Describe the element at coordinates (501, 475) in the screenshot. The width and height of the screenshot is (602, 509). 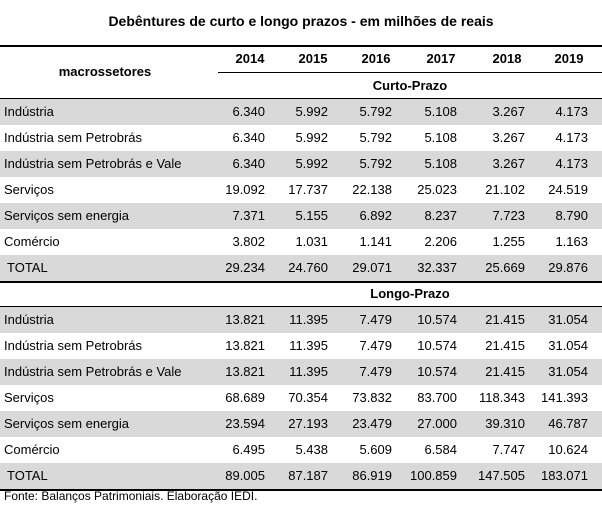
I see `value-cell: 147.505` at that location.